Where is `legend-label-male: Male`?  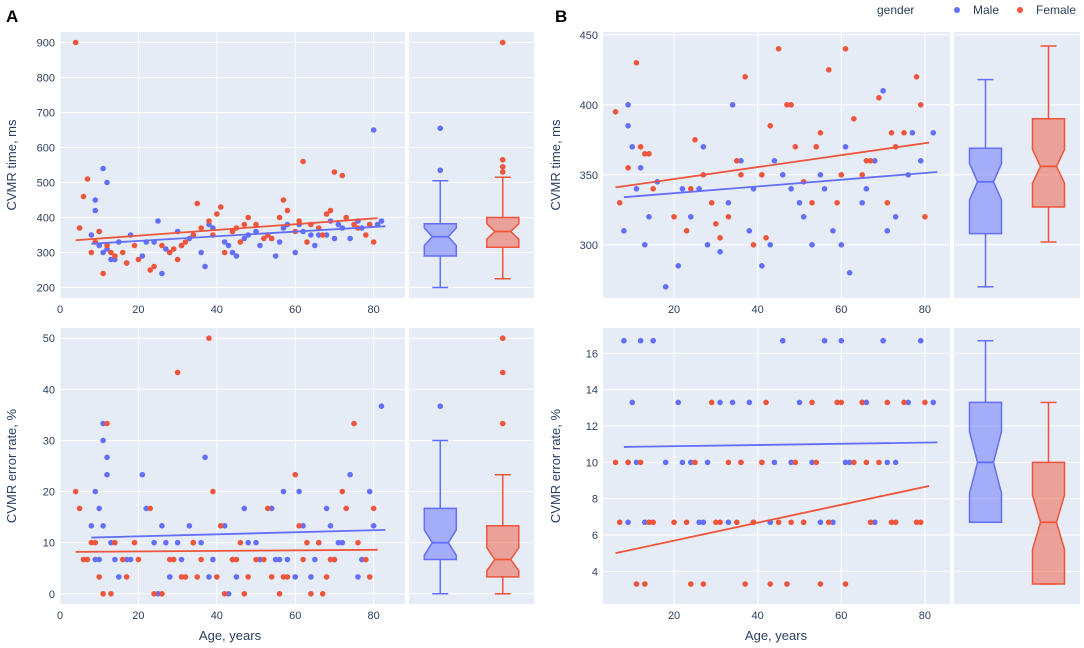
legend-label-male: Male is located at coordinates (986, 10).